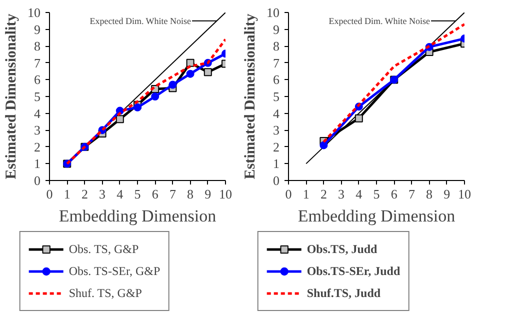 The width and height of the screenshot is (506, 336). What do you see at coordinates (114, 271) in the screenshot?
I see `legend-label: Obs. TS-SEr, G&P` at bounding box center [114, 271].